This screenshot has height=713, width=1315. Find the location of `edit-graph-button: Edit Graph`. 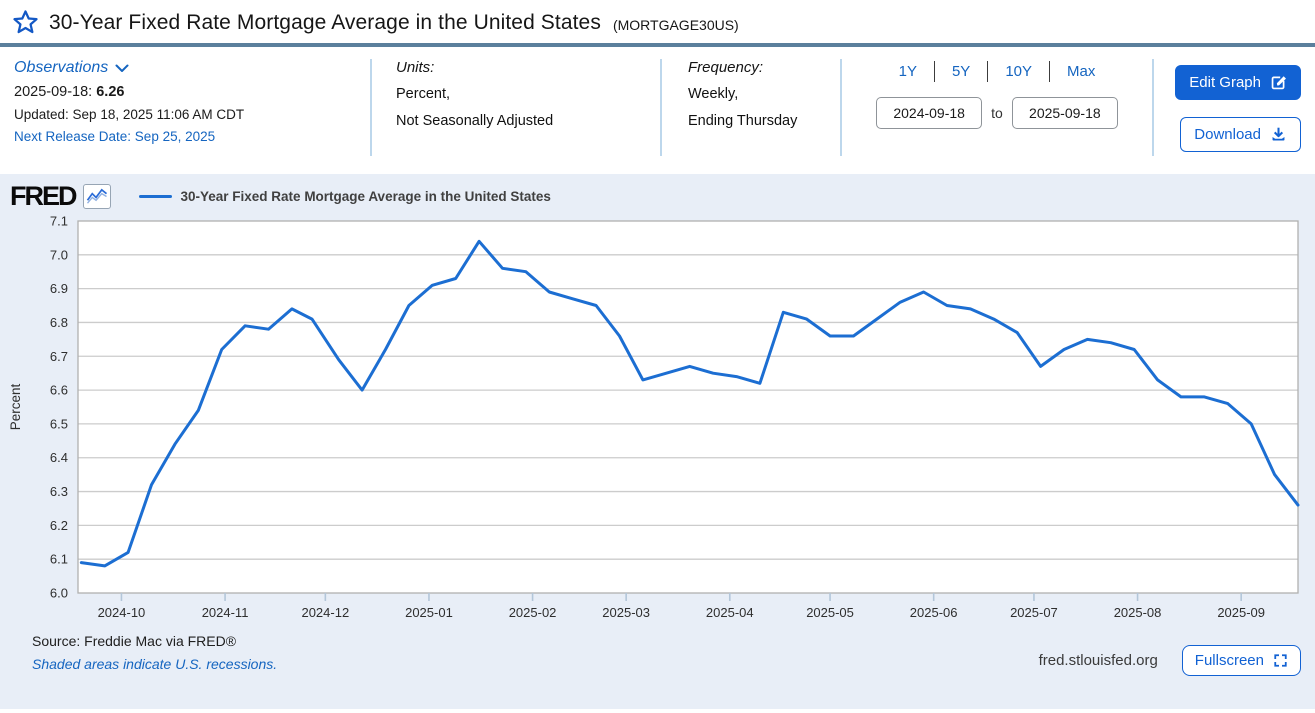

edit-graph-button: Edit Graph is located at coordinates (1238, 82).